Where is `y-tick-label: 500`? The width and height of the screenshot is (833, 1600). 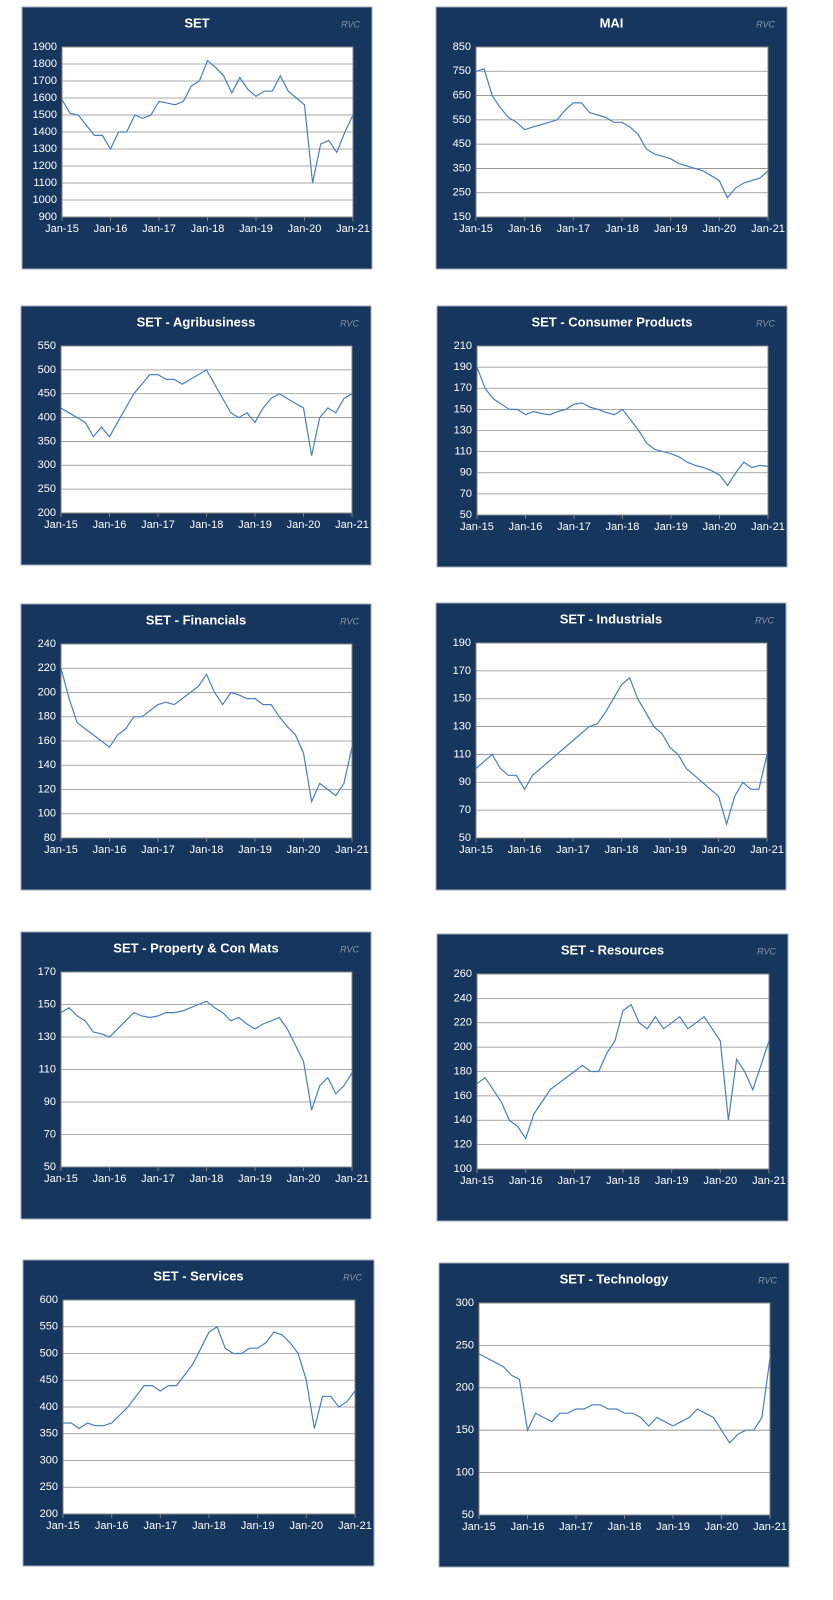
y-tick-label: 500 is located at coordinates (49, 1353).